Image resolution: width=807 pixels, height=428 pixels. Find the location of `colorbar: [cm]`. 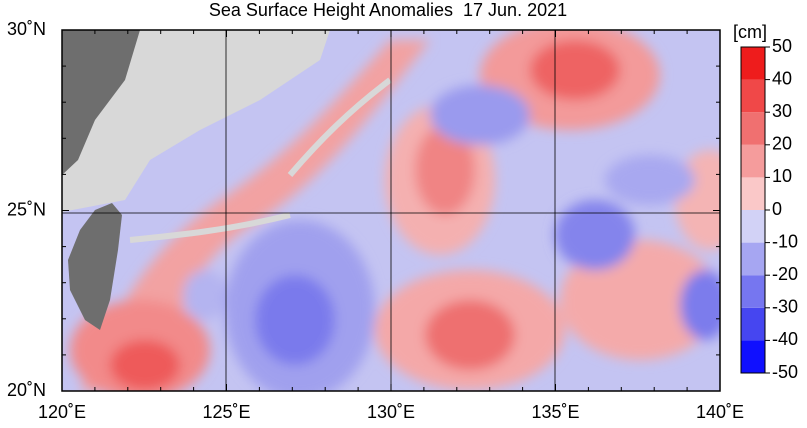

colorbar: [cm] is located at coordinates (750, 32).